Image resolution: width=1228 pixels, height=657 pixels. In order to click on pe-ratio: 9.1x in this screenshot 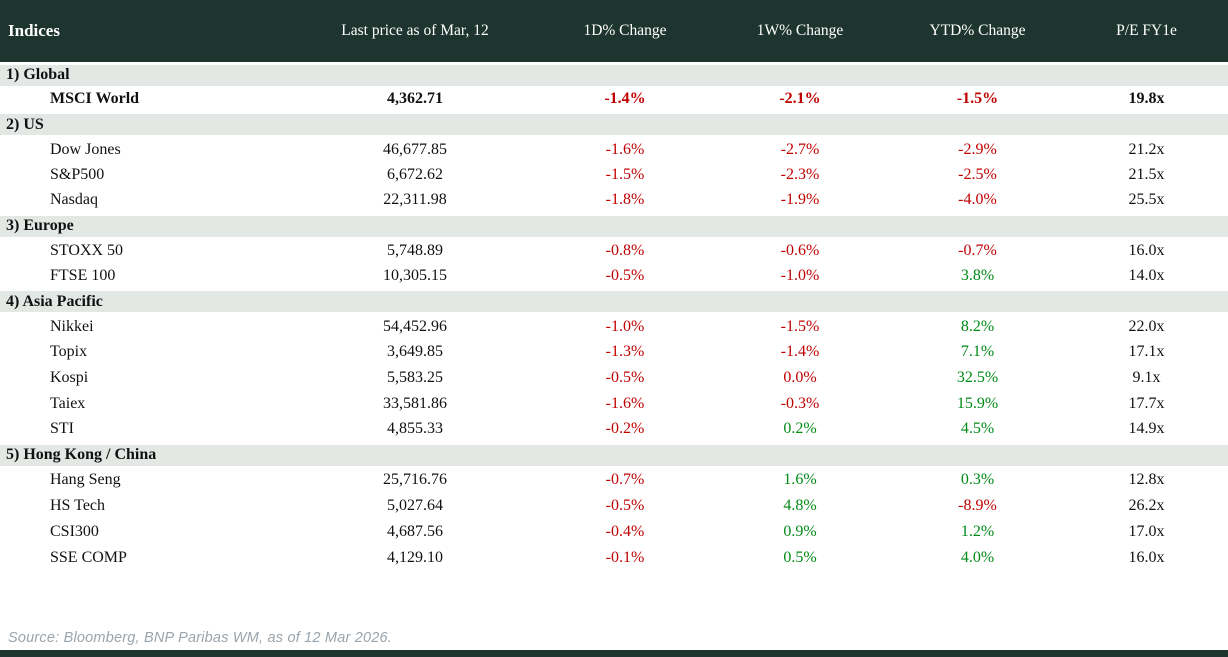, I will do `click(1146, 377)`.